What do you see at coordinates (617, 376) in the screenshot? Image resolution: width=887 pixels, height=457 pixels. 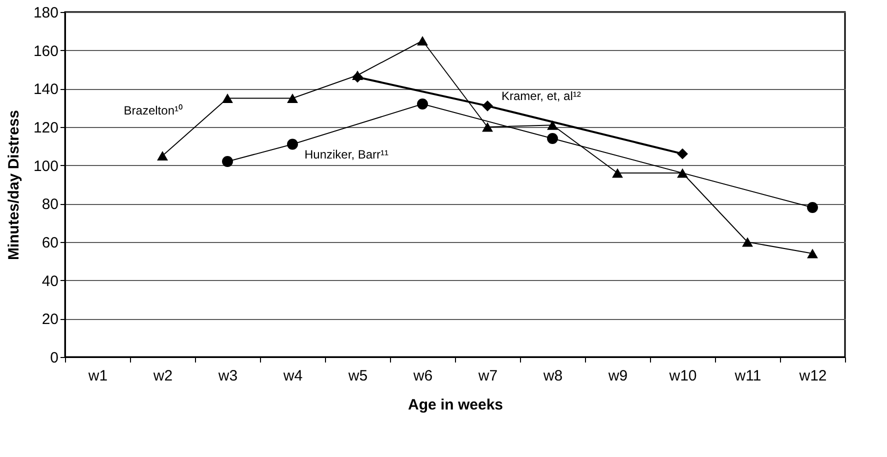 I see `x-tick-label: w9` at bounding box center [617, 376].